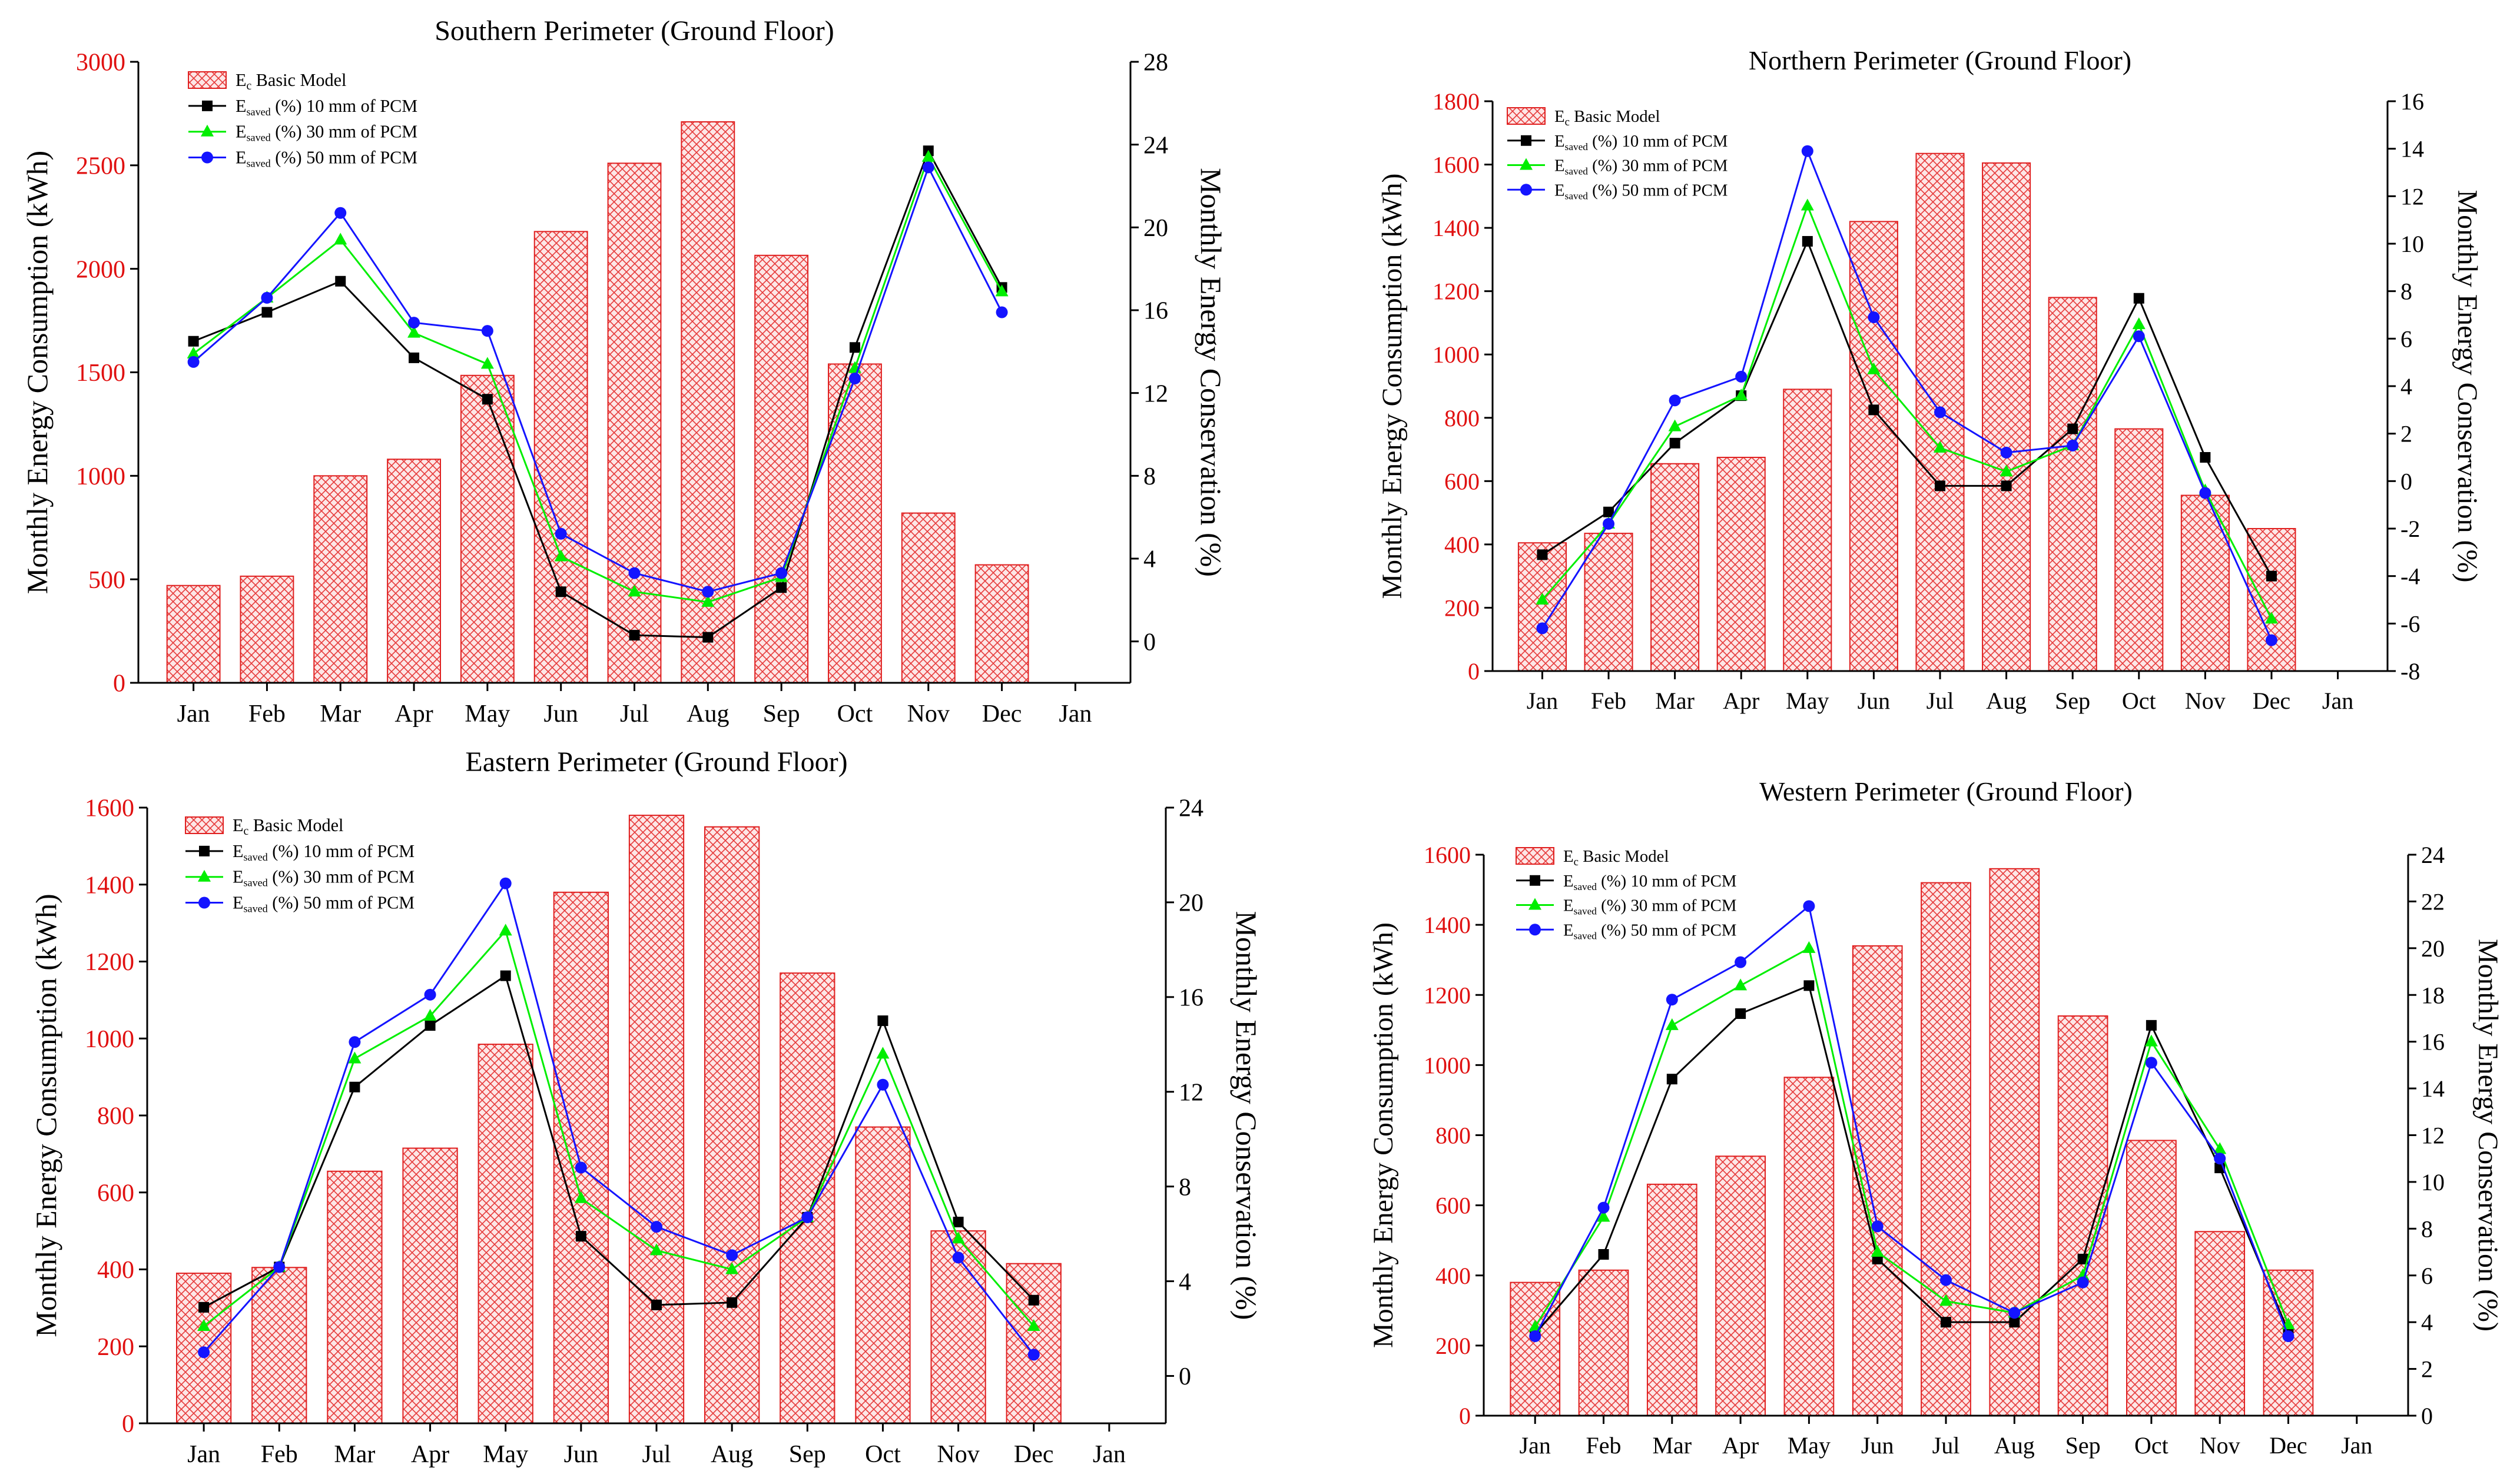 The height and width of the screenshot is (1471, 2520). What do you see at coordinates (326, 107) in the screenshot?
I see `legend-label-series-1: Esaved (%) 10 mm of PCM` at bounding box center [326, 107].